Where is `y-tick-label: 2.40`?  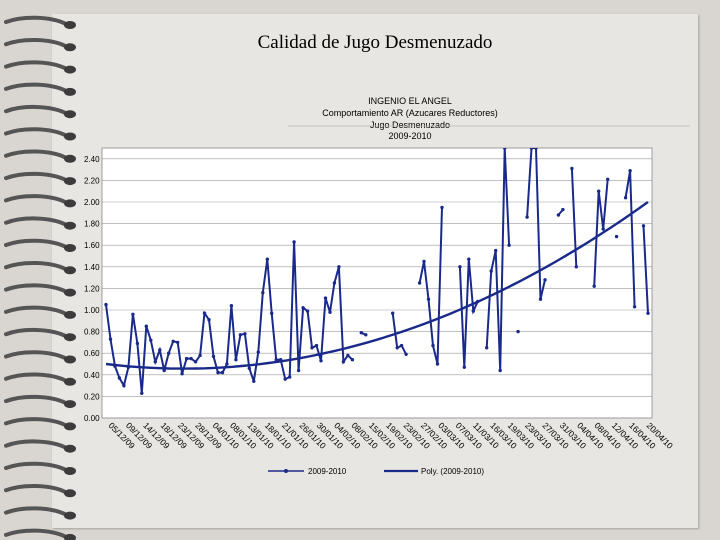
y-tick-label: 2.40 is located at coordinates (92, 159).